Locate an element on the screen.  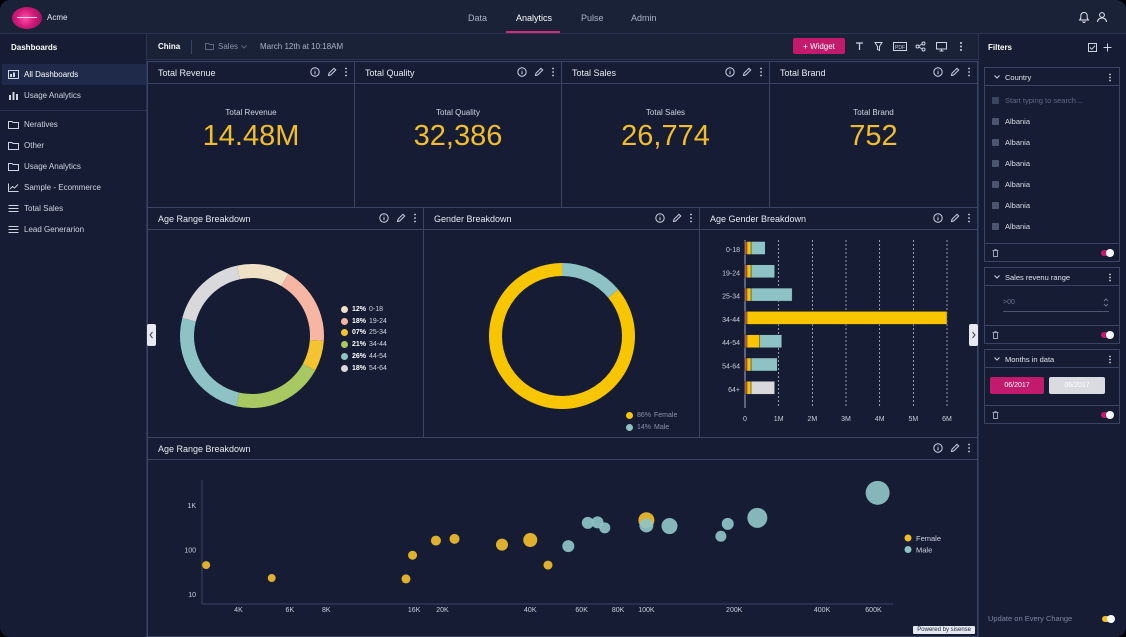
month-to-chip: 06/2017 is located at coordinates (1077, 385).